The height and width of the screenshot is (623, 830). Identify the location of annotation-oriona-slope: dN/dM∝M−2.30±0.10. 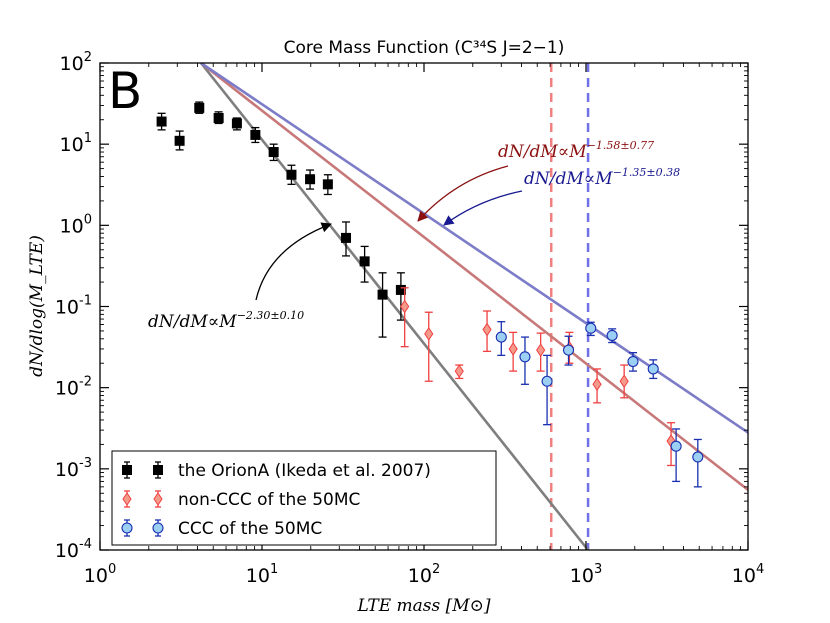
(226, 320).